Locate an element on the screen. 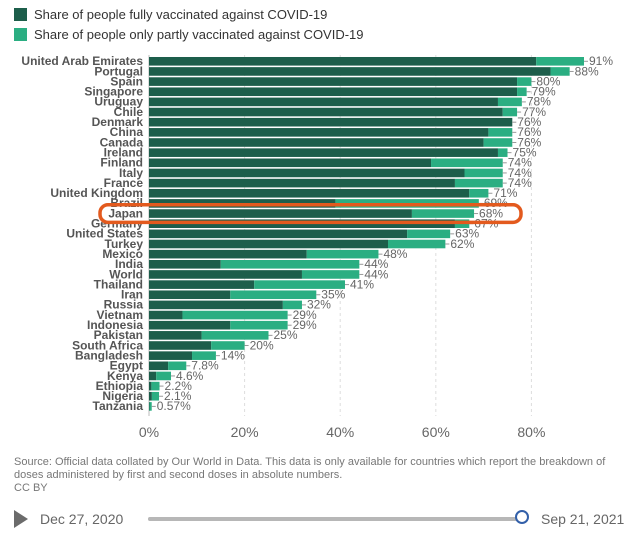 This screenshot has height=537, width=632. value-label: 80% is located at coordinates (548, 81).